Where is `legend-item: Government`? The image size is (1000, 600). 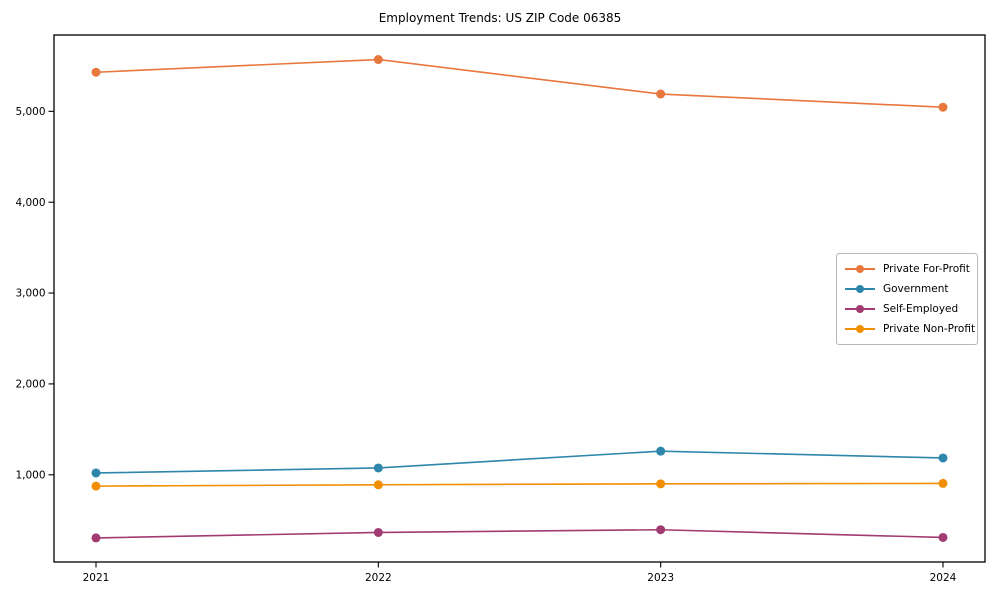
legend-item: Government is located at coordinates (908, 289).